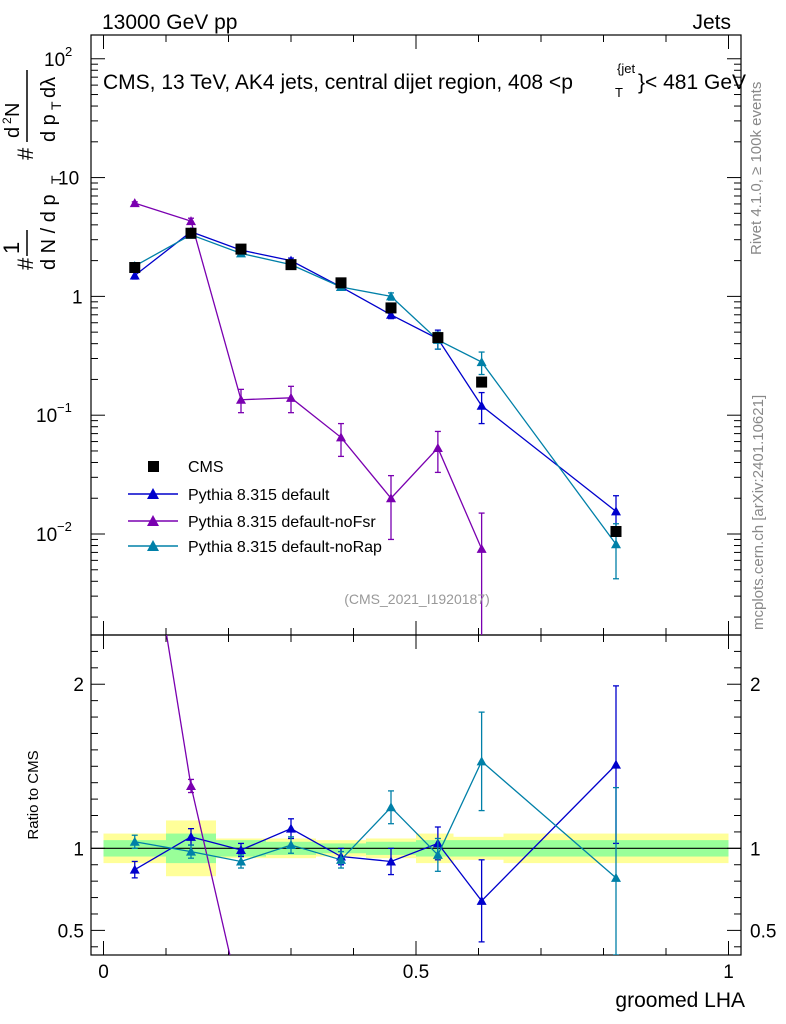  I want to click on y-tick-label-ratio-right: 1, so click(755, 849).